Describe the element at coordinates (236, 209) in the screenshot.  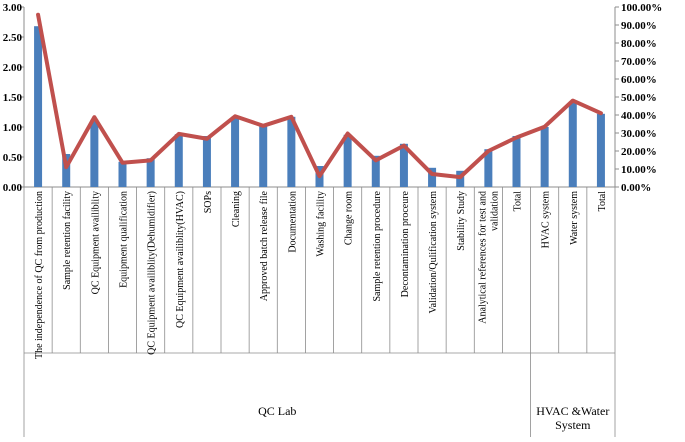
I see `category-label: Cleaning` at that location.